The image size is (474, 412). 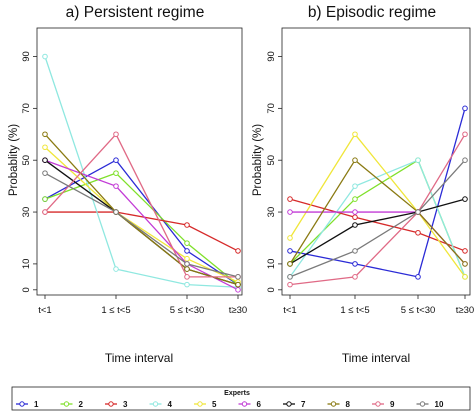 I want to click on legend-label-expert-1: 1, so click(x=36, y=404).